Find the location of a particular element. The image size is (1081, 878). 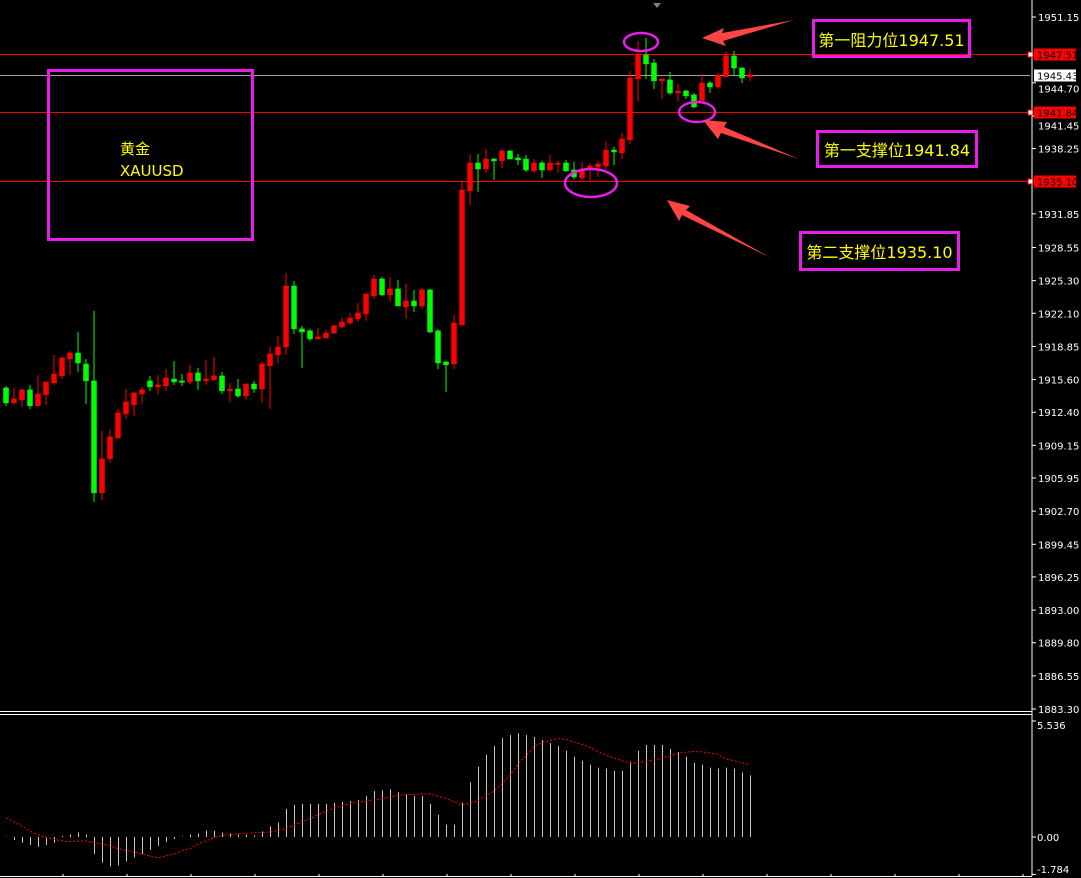

level-price-label: 1947.51 is located at coordinates (1057, 56).